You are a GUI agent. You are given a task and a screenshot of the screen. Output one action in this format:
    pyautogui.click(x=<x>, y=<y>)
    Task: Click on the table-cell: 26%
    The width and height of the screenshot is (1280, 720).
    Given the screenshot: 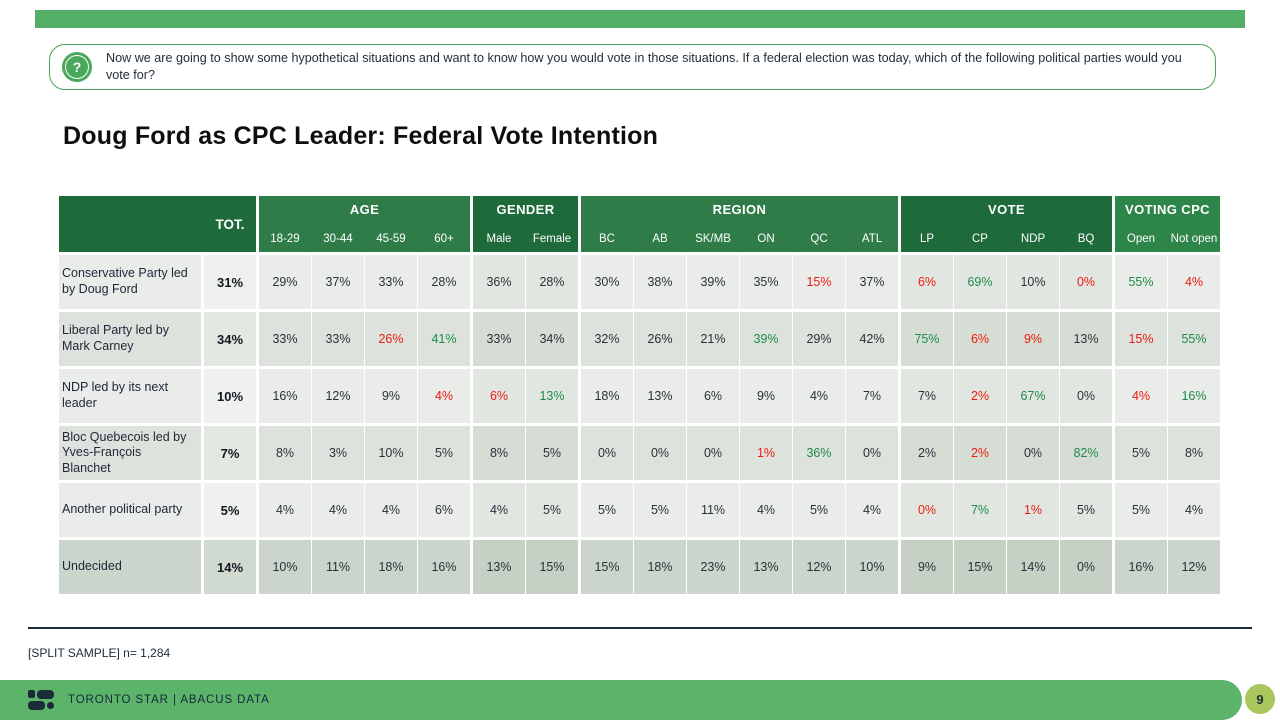 What is the action you would take?
    pyautogui.click(x=660, y=339)
    